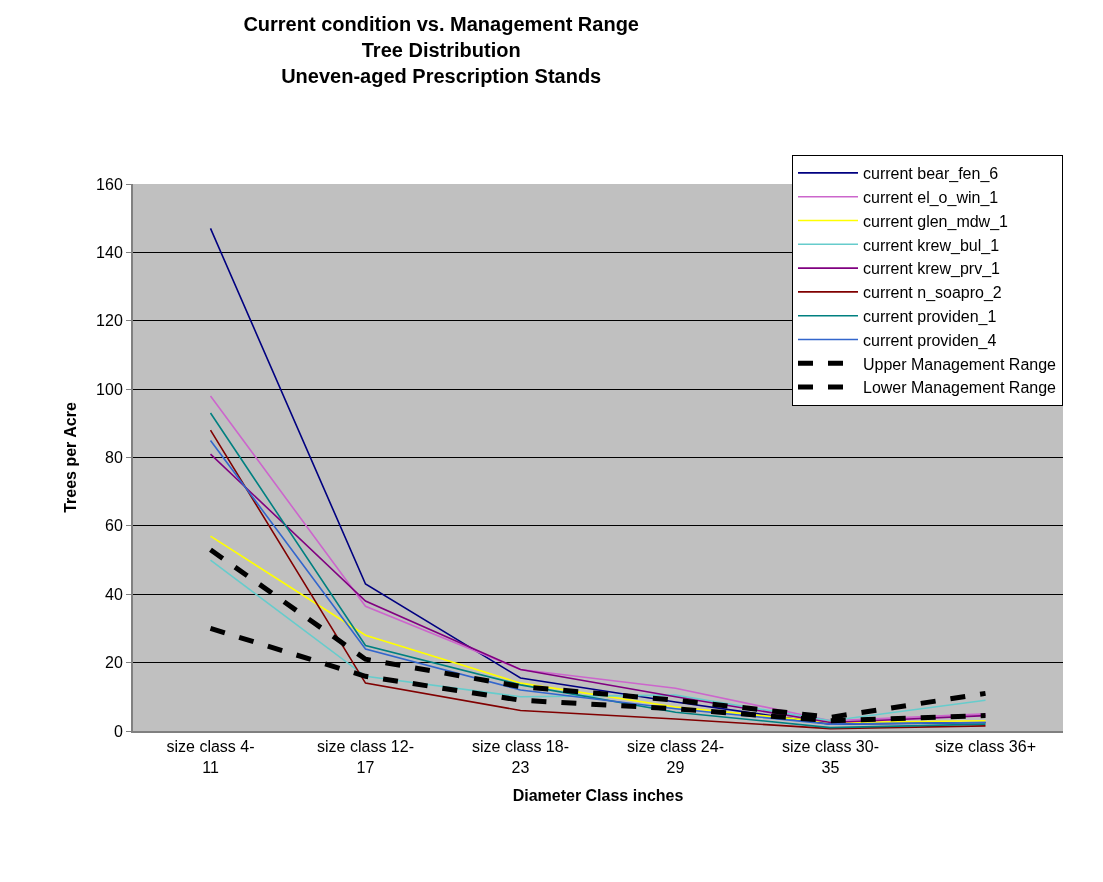 Image resolution: width=1103 pixels, height=882 pixels. What do you see at coordinates (960, 388) in the screenshot?
I see `legend-label: Lower Management Range` at bounding box center [960, 388].